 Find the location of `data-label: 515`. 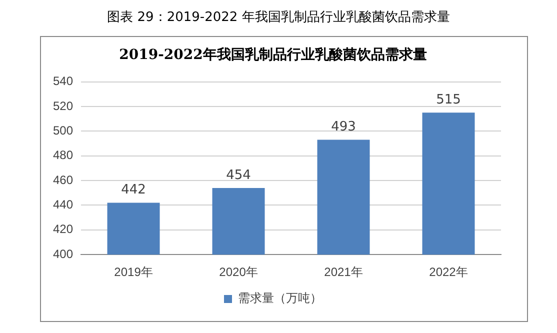

data-label: 515 is located at coordinates (448, 100).